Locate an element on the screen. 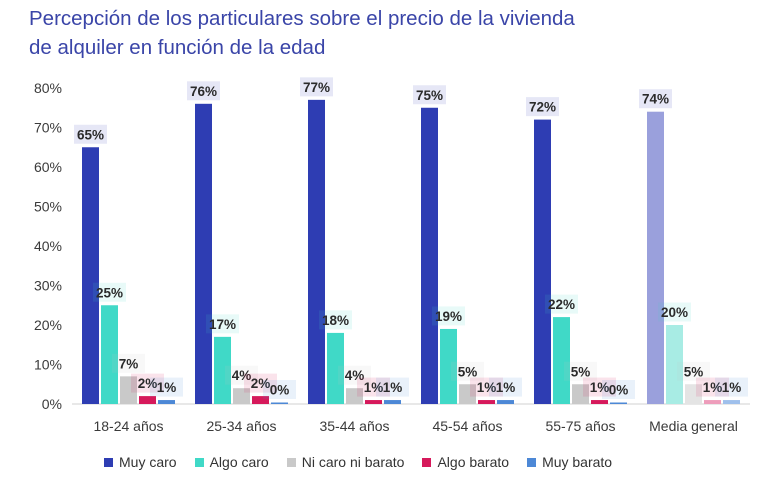 The width and height of the screenshot is (768, 486). legend-label: Algo caro is located at coordinates (239, 462).